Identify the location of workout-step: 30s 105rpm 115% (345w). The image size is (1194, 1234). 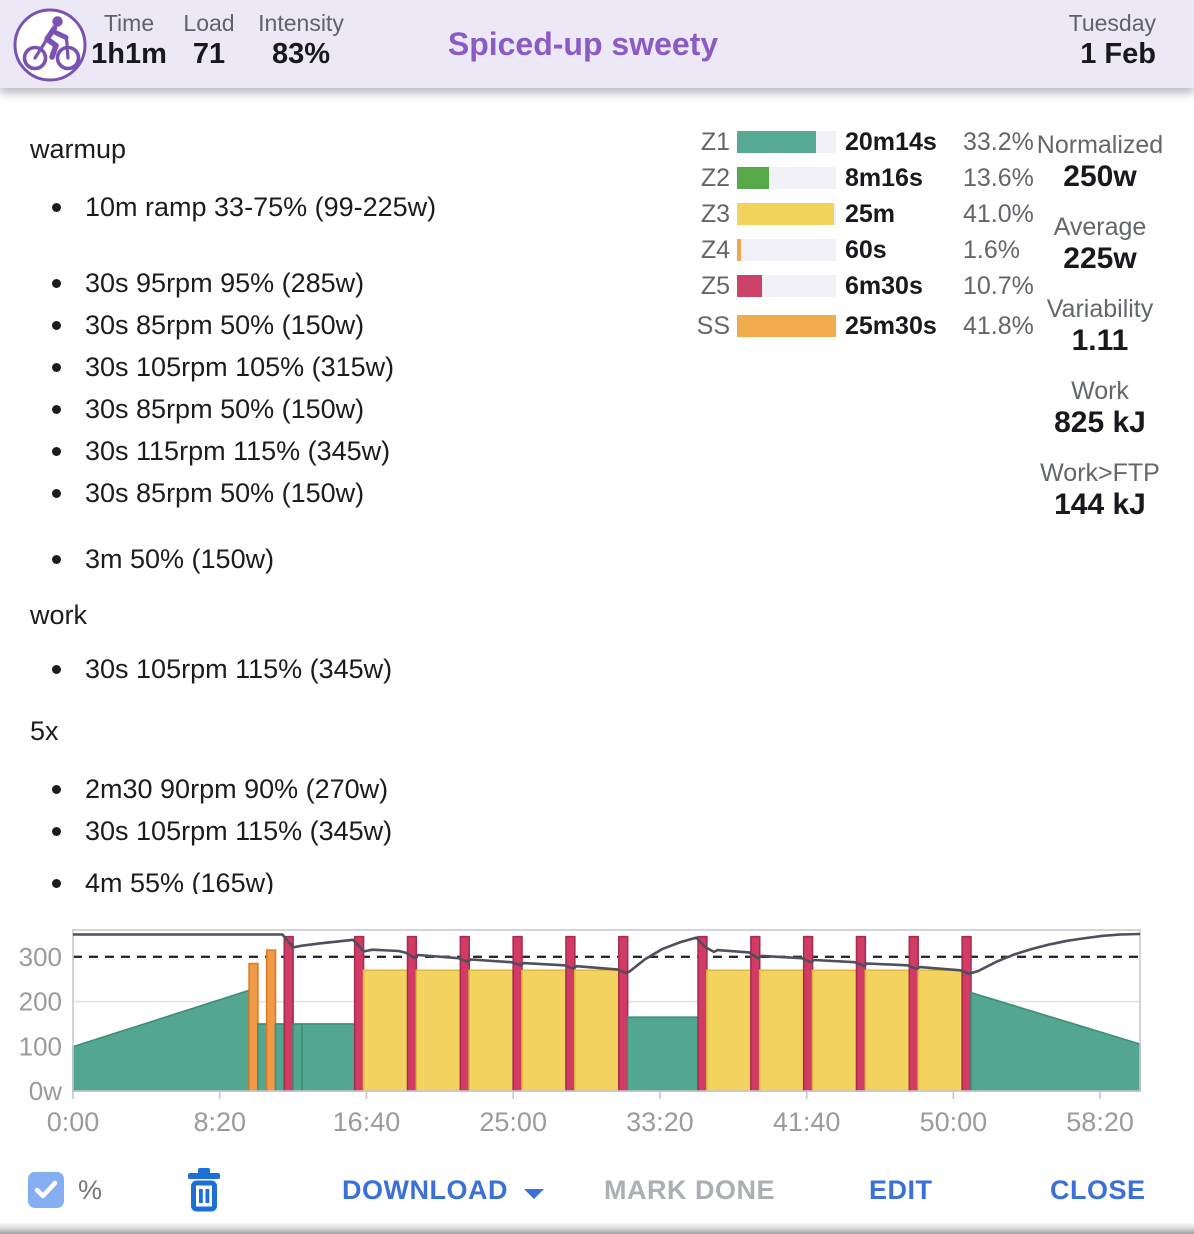
(360, 831).